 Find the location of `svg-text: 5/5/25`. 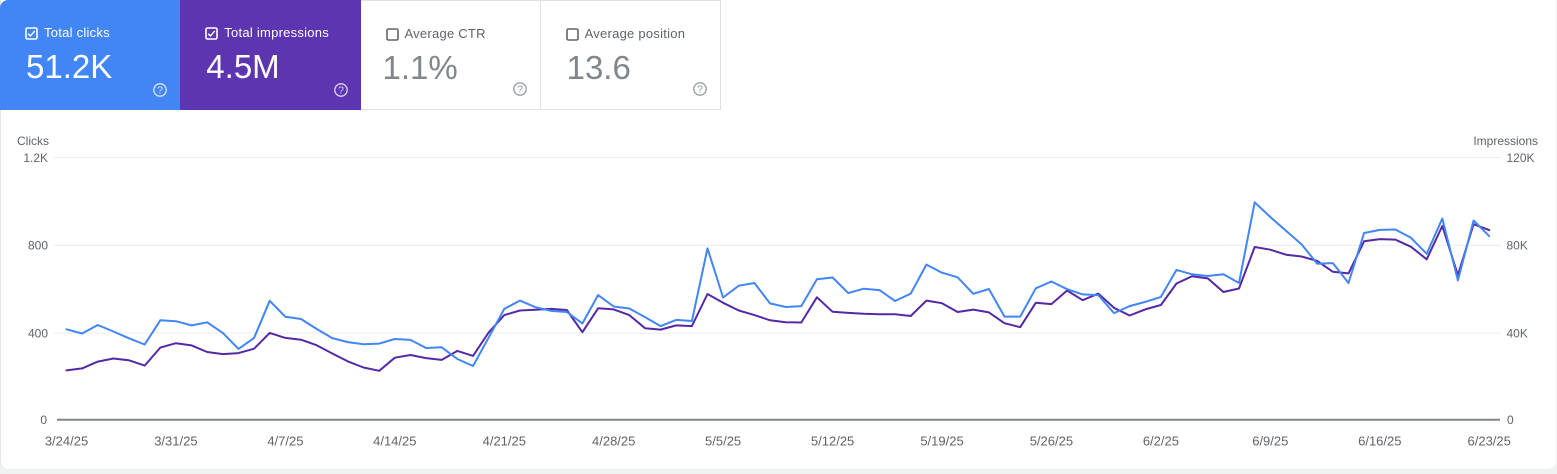

svg-text: 5/5/25 is located at coordinates (723, 440).